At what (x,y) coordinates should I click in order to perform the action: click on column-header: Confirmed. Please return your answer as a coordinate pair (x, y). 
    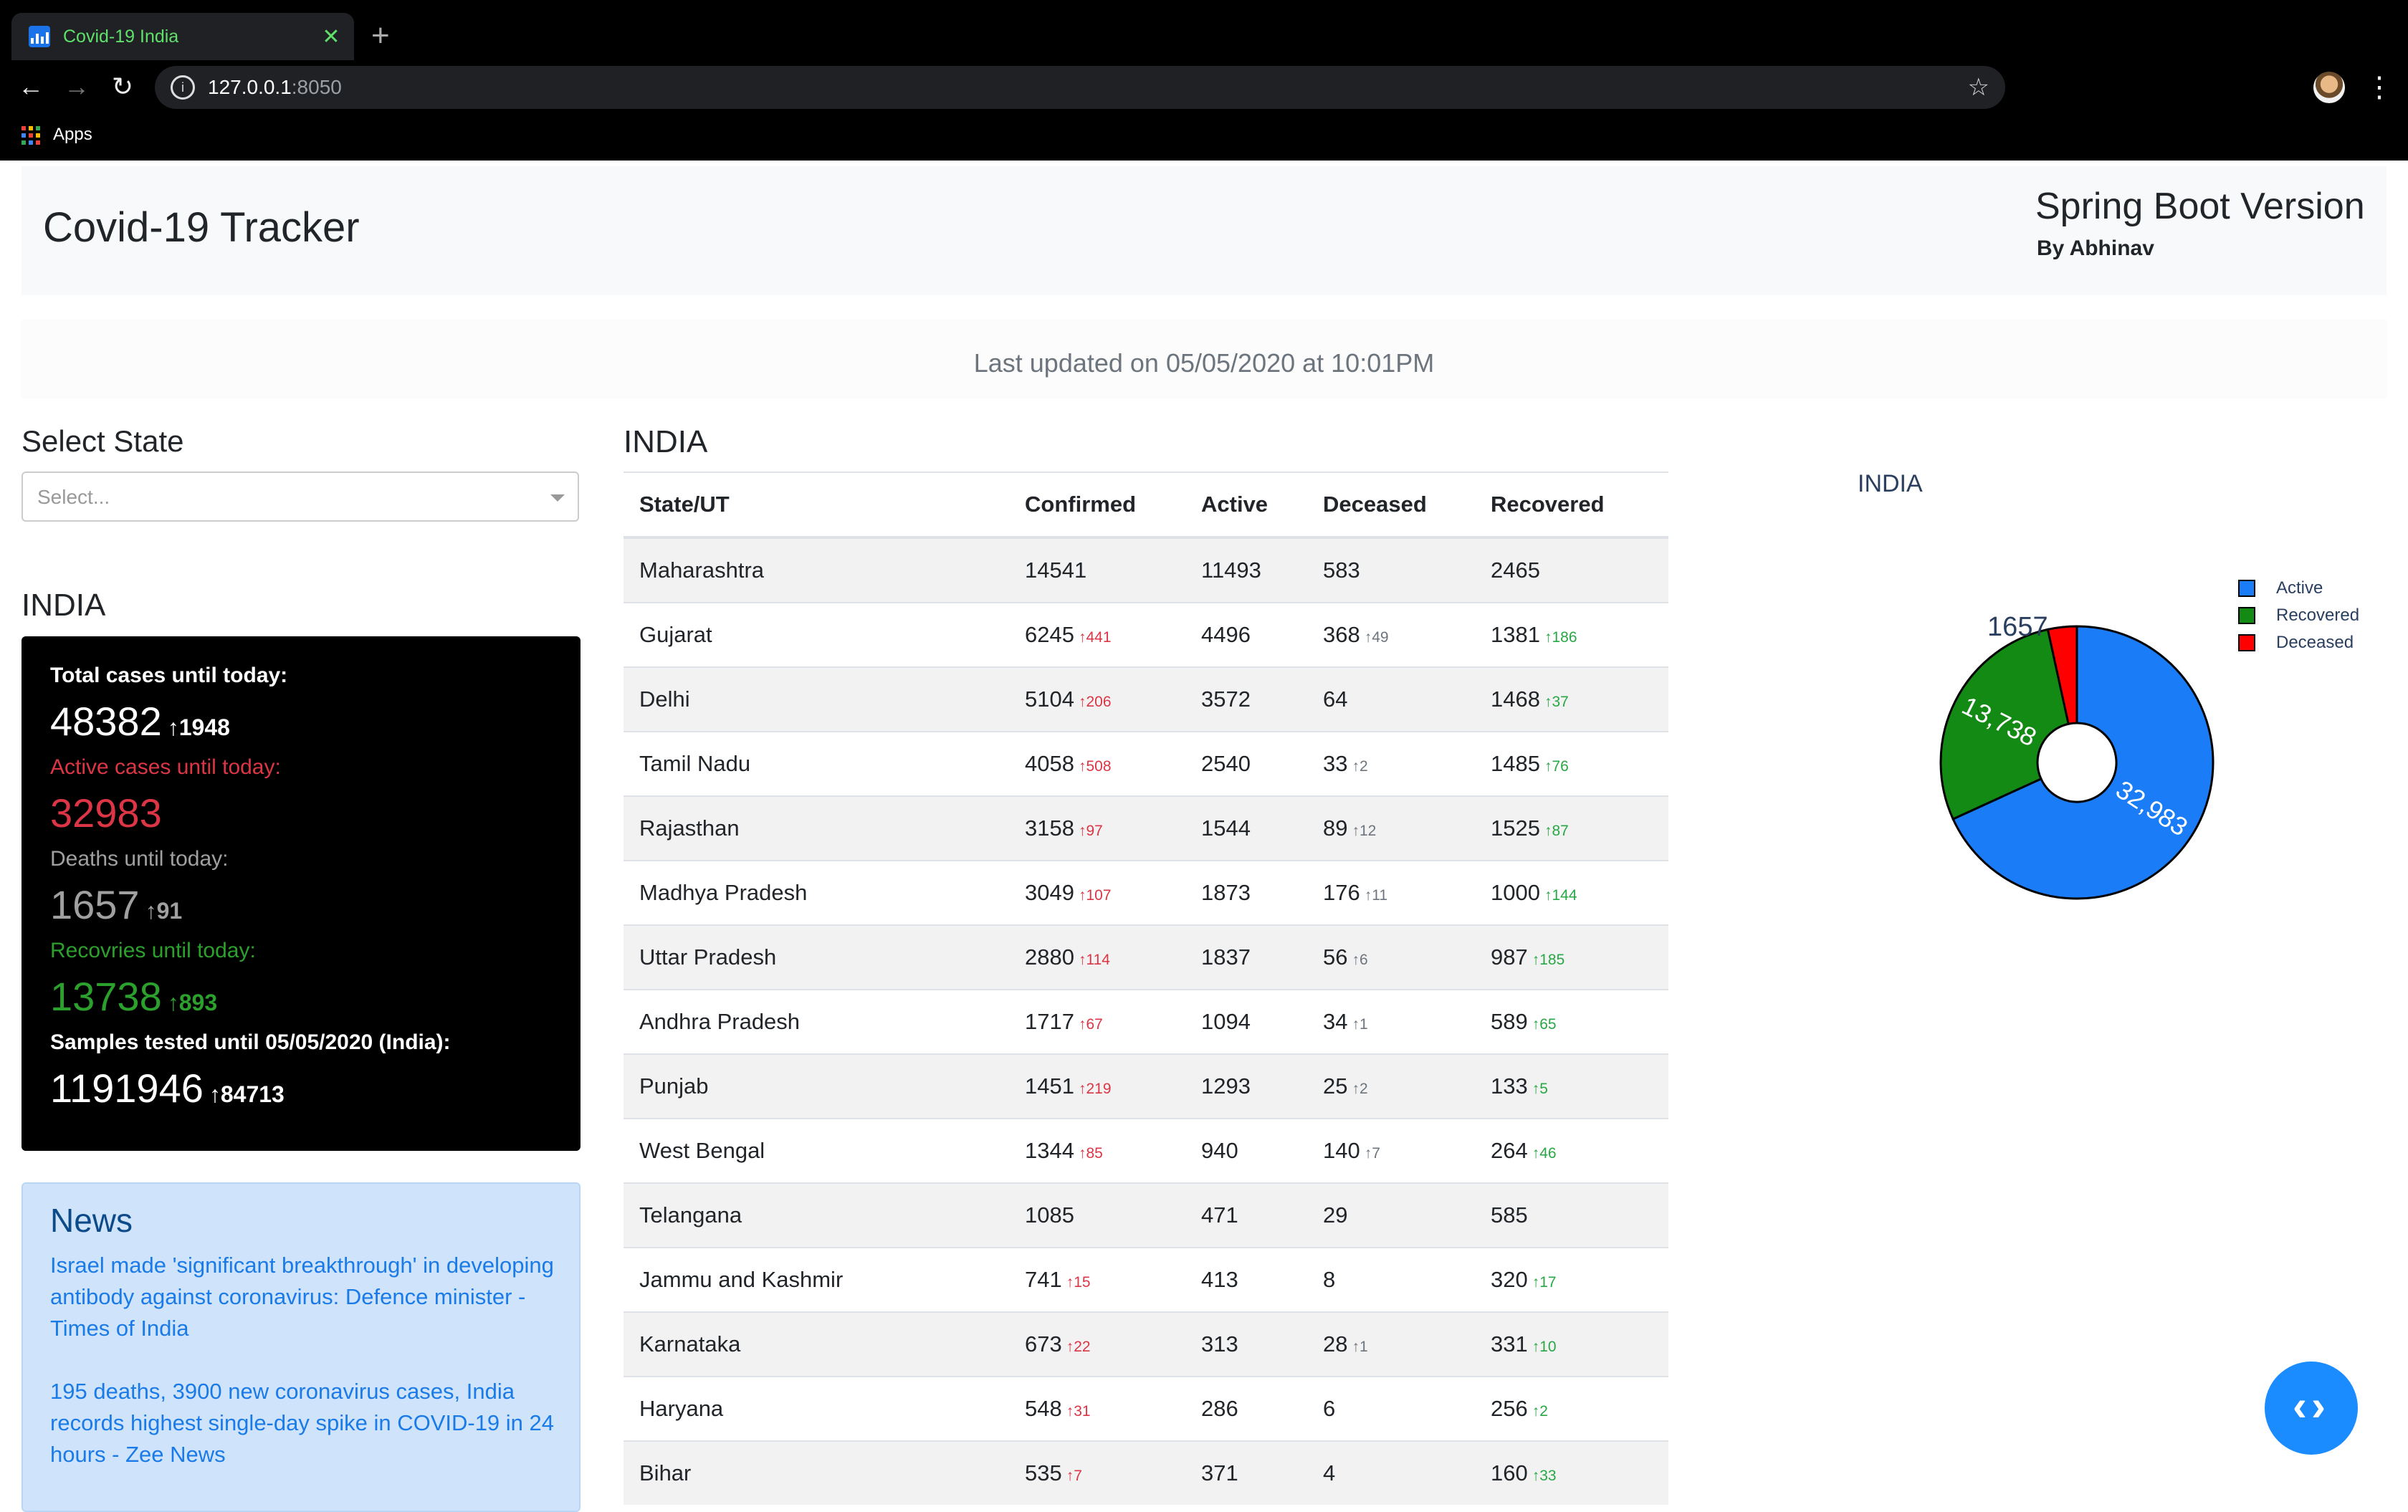
    Looking at the image, I should click on (1113, 506).